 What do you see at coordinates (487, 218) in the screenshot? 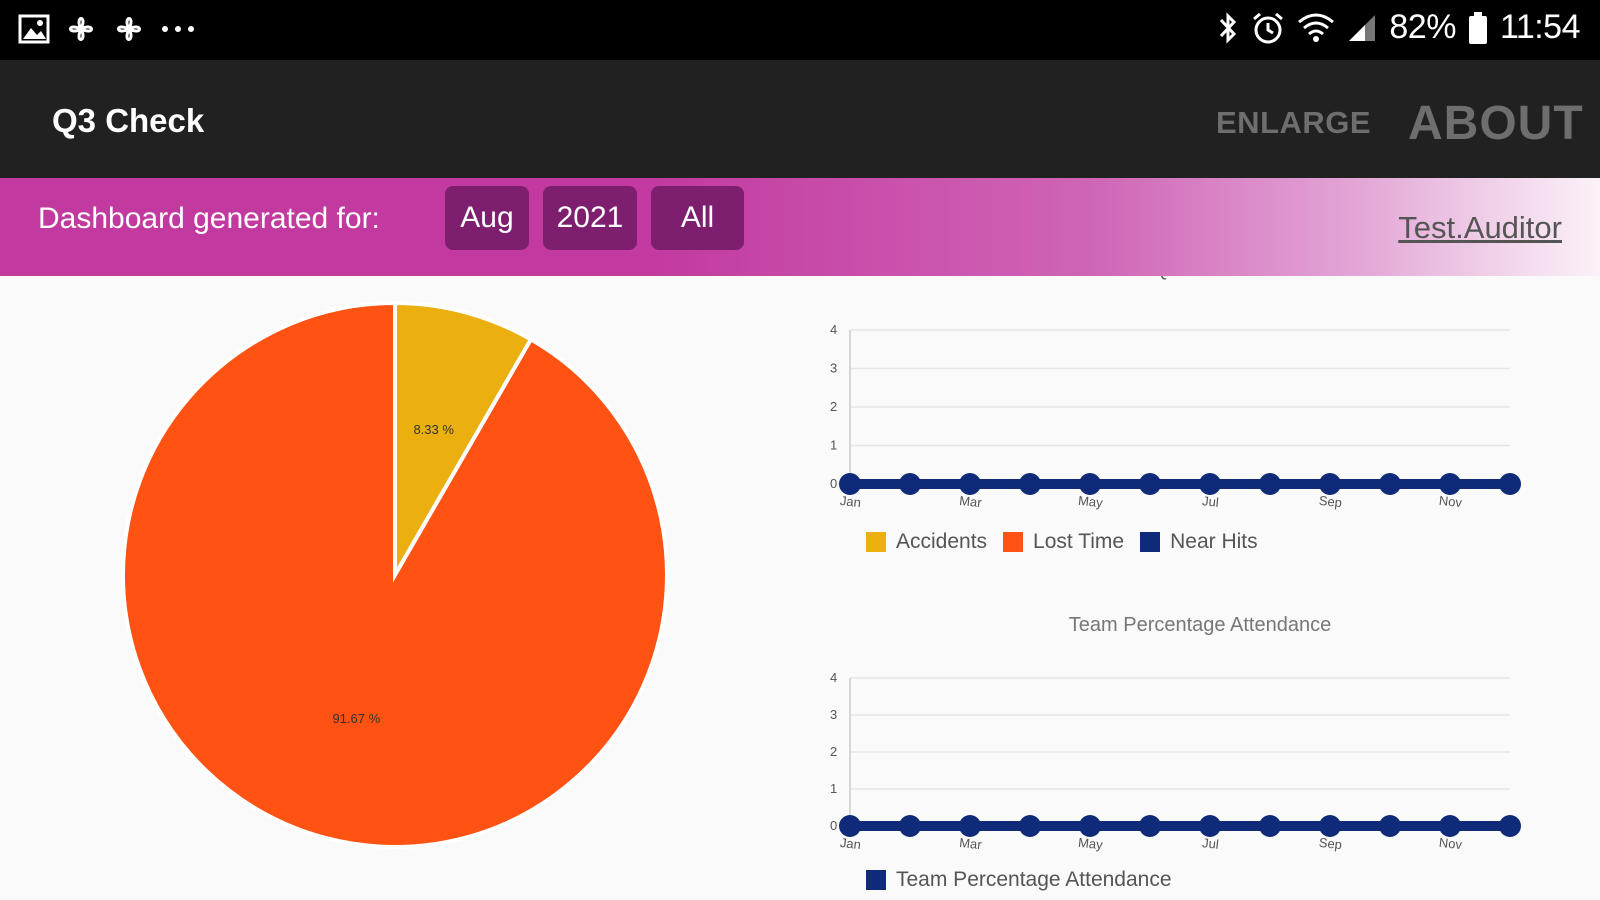
I see `month-selector: Aug` at bounding box center [487, 218].